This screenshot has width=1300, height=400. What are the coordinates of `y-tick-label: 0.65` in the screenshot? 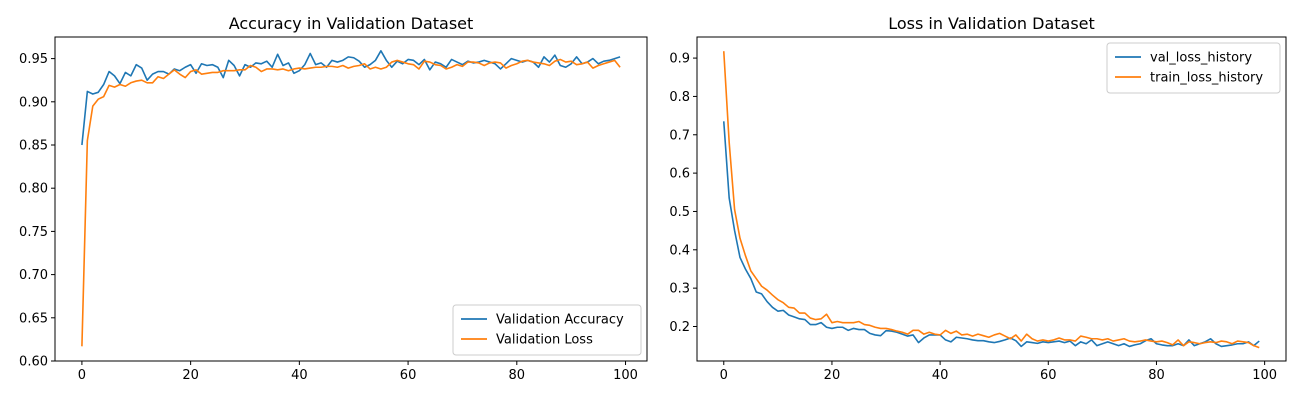 It's located at (33, 318).